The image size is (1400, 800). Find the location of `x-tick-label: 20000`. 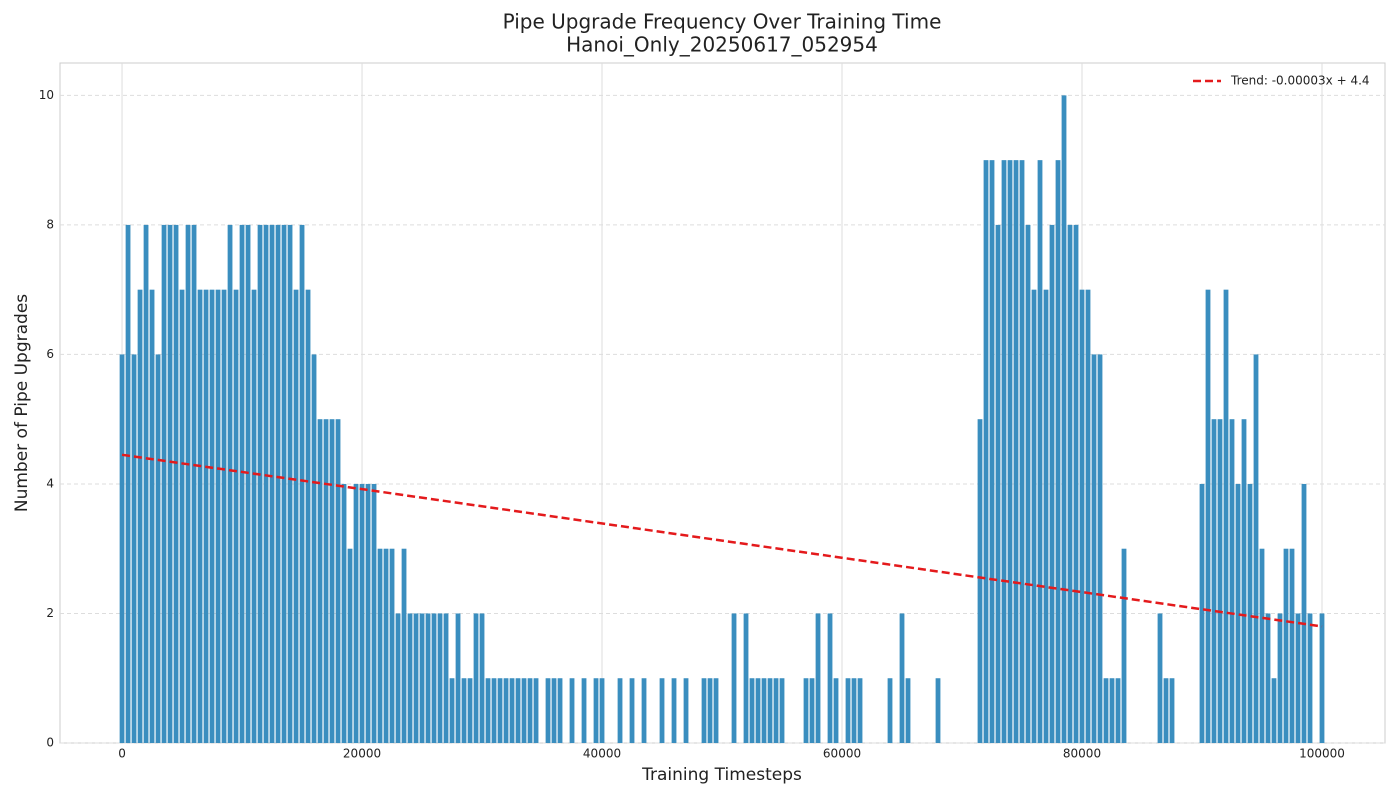

x-tick-label: 20000 is located at coordinates (362, 754).